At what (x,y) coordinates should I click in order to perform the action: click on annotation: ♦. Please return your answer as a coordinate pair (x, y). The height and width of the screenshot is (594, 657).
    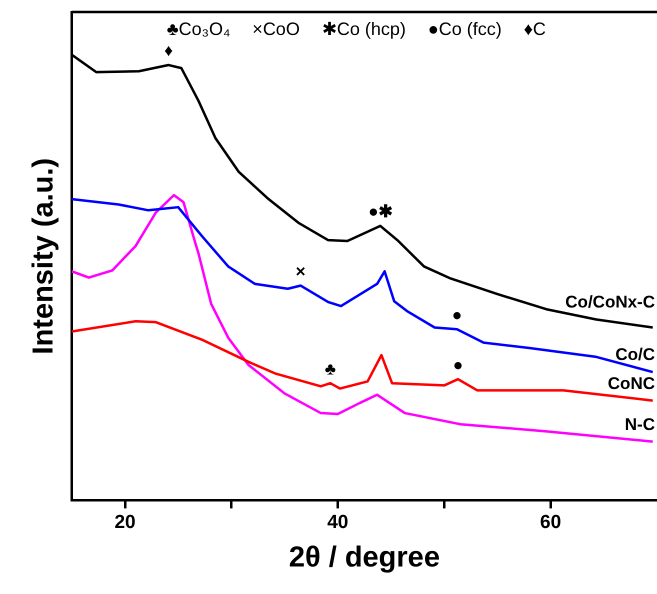
    Looking at the image, I should click on (169, 50).